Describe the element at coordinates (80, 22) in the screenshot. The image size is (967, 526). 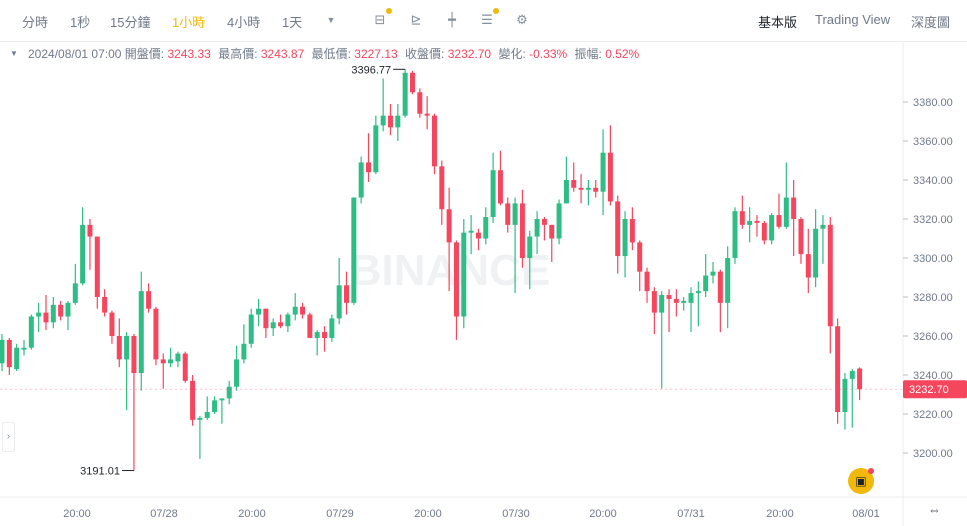
I see `interval-tab-1s: 1秒` at that location.